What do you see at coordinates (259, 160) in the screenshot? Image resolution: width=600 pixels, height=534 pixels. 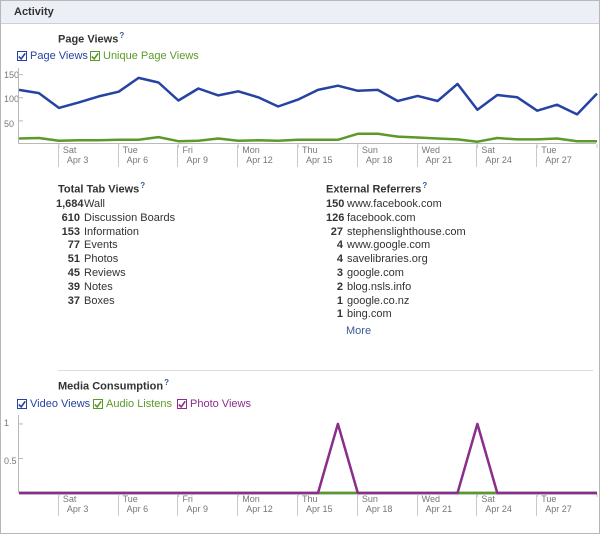 I see `x-tick-date: Apr 12` at bounding box center [259, 160].